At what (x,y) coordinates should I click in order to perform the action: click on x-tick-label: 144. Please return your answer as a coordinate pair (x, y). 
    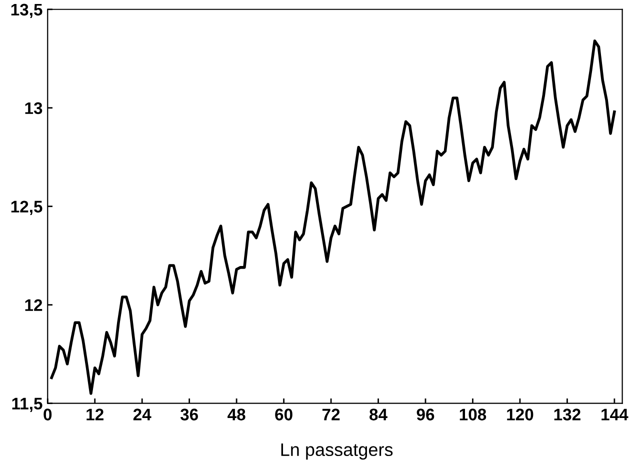
    Looking at the image, I should click on (615, 414).